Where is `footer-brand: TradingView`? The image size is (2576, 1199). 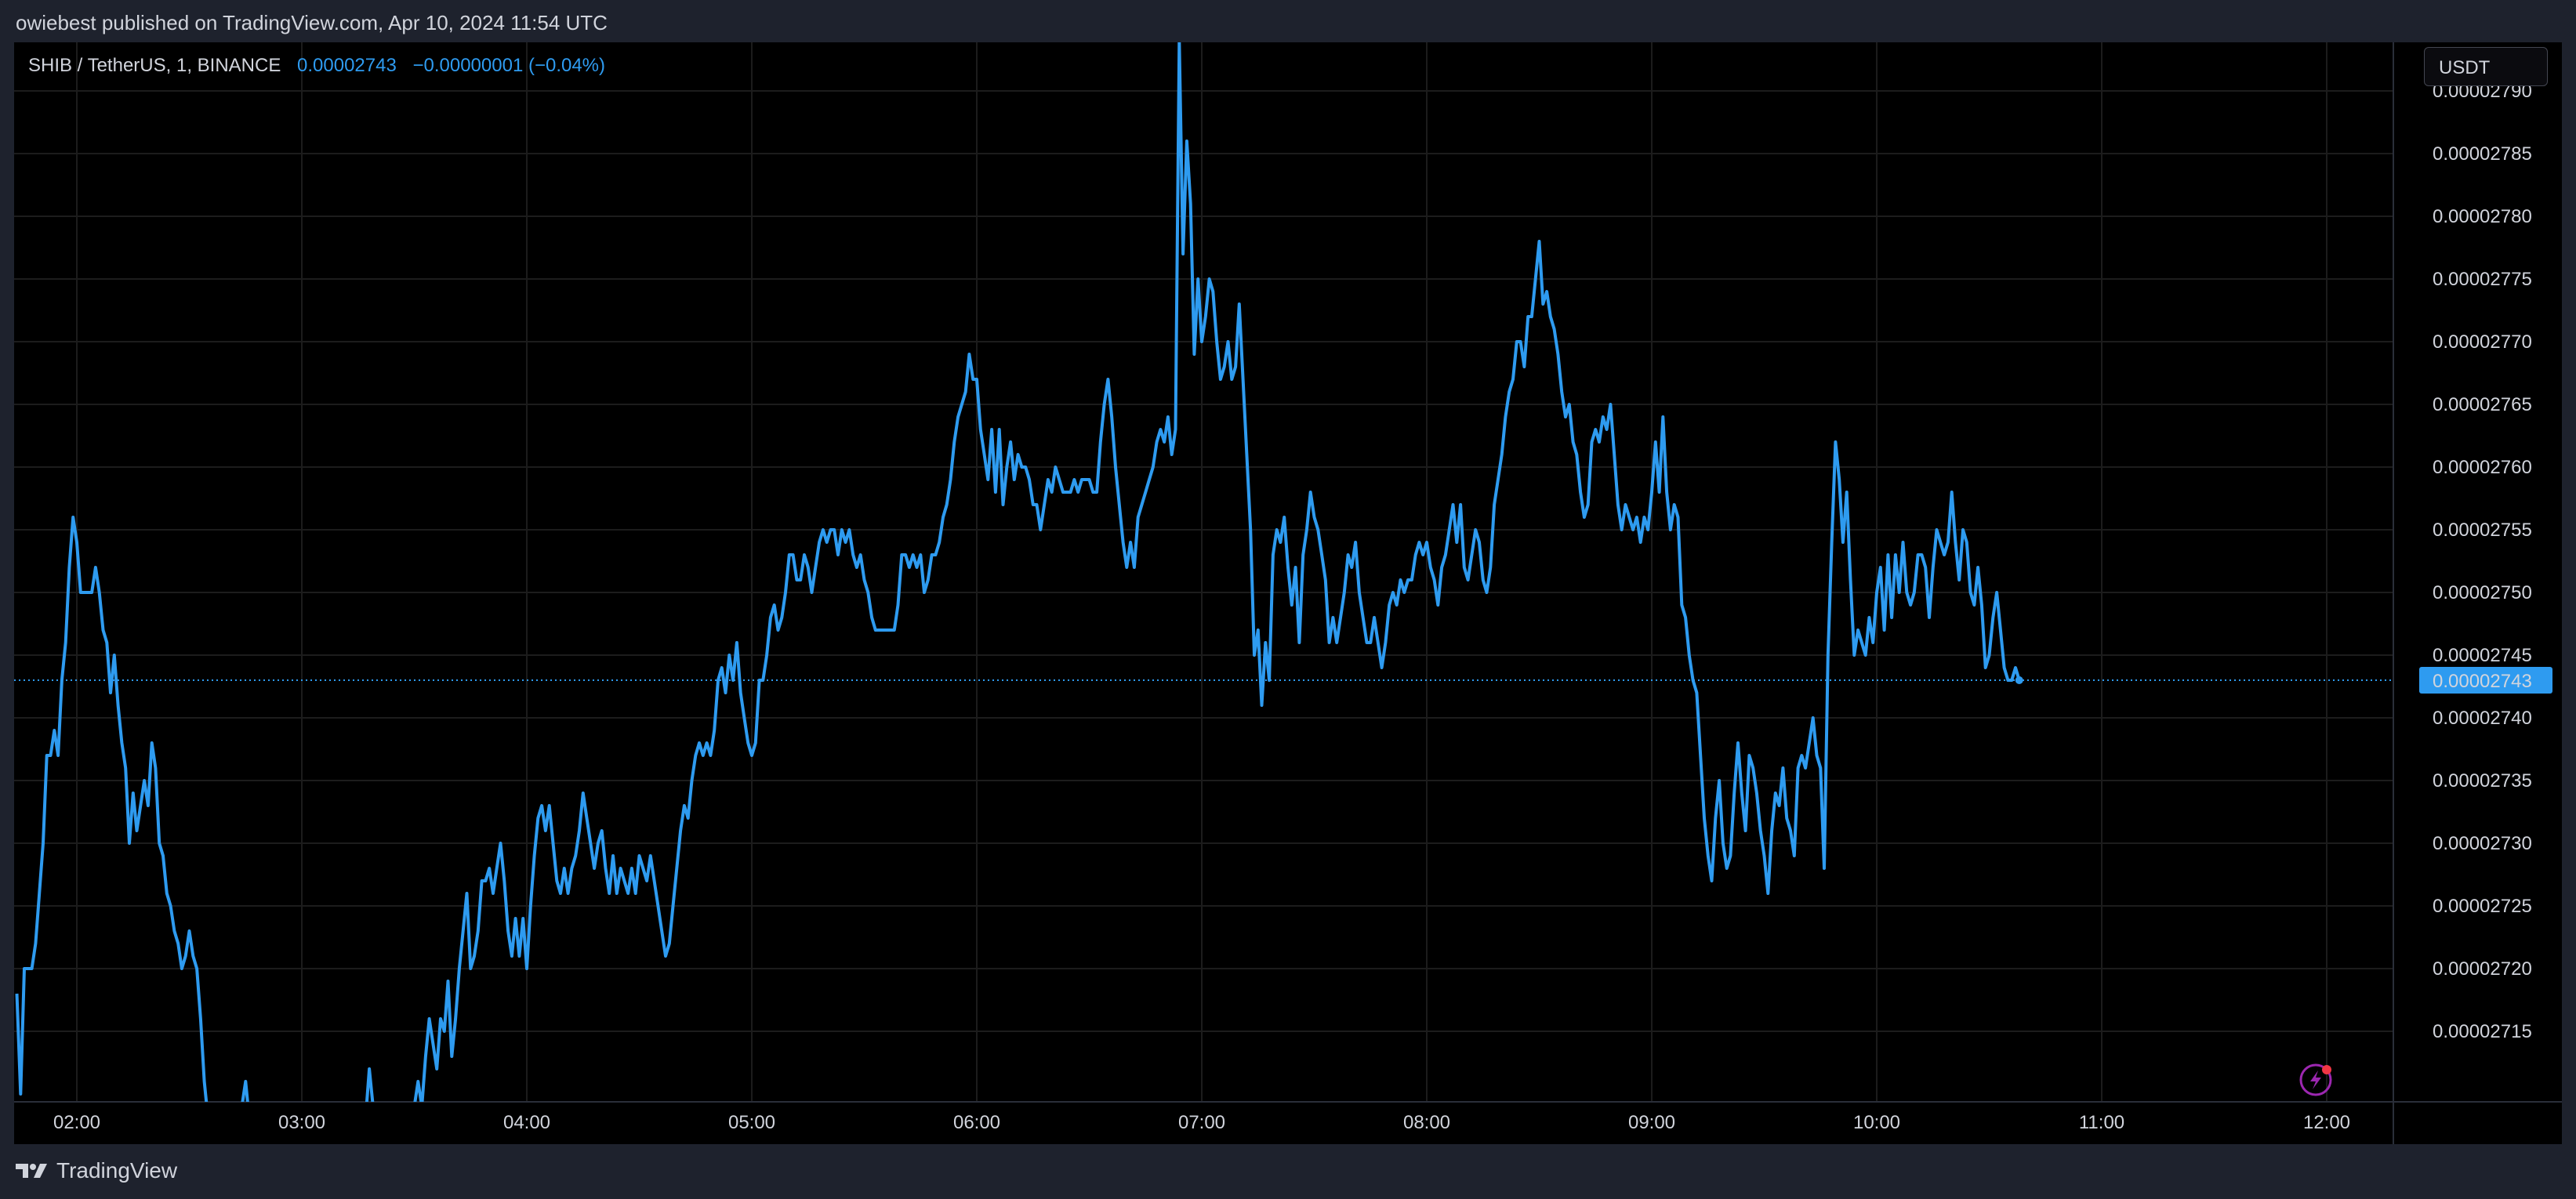 footer-brand: TradingView is located at coordinates (96, 1171).